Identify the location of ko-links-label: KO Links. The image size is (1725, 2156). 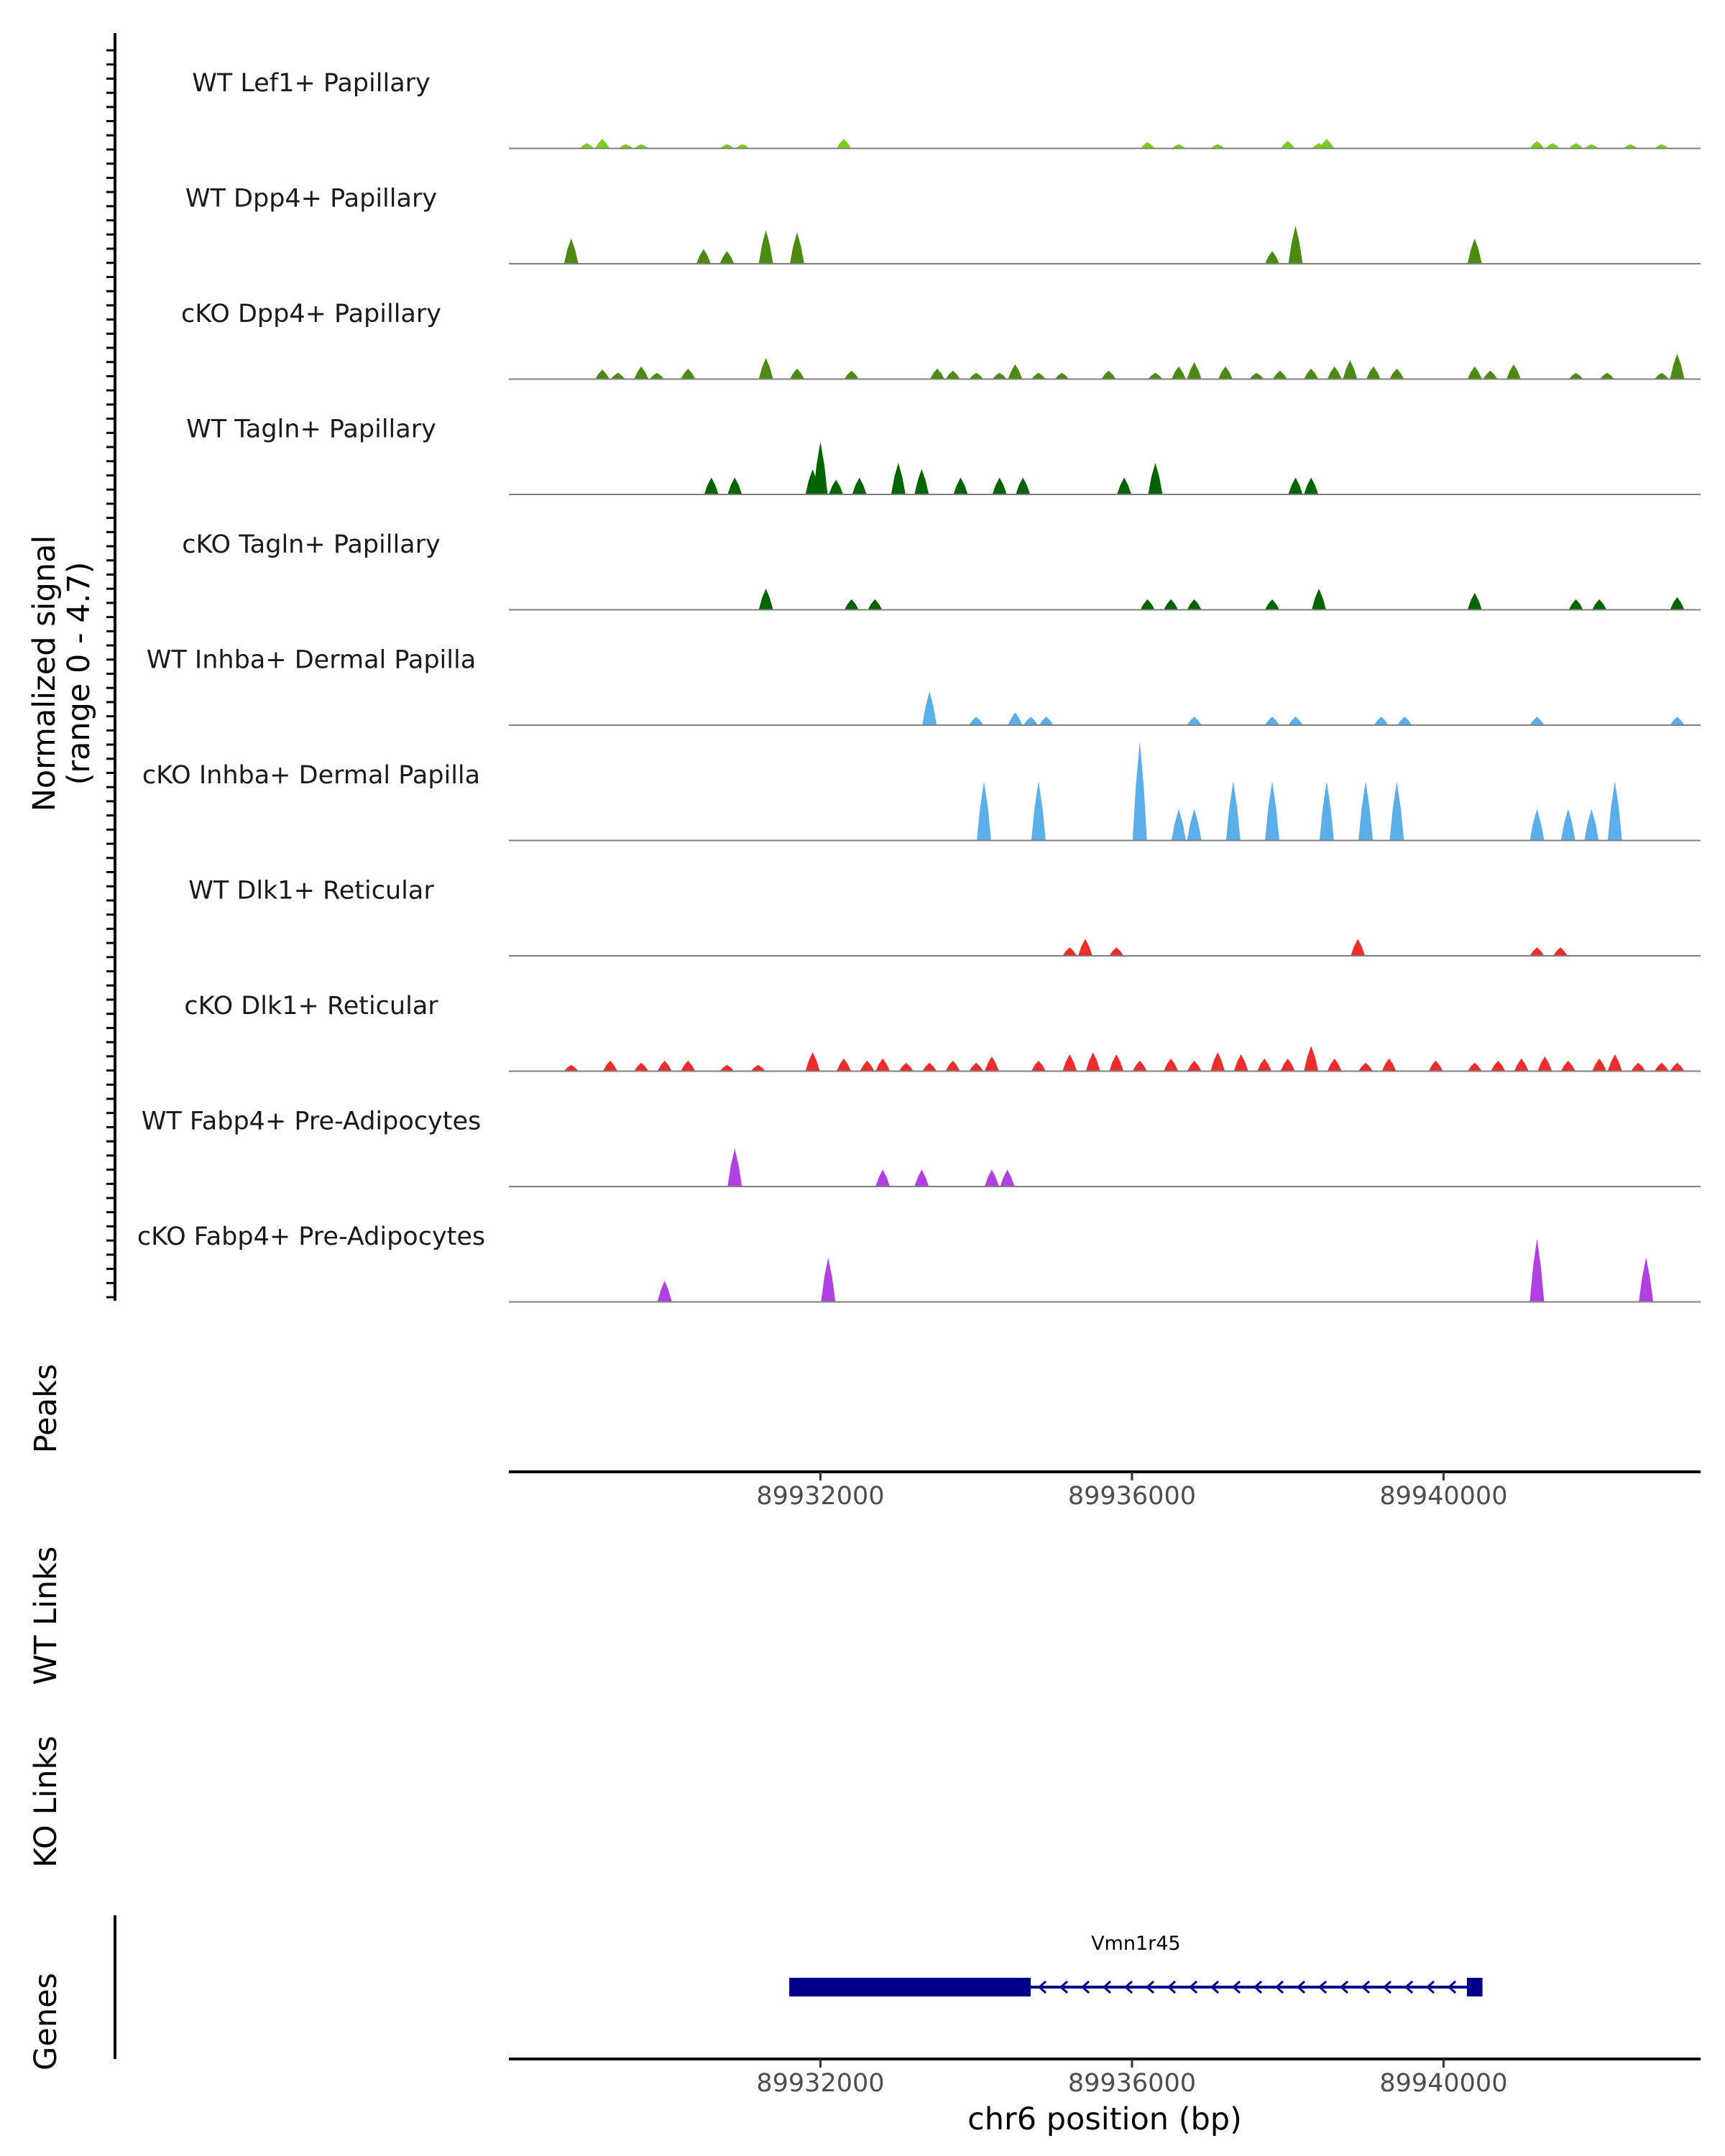
(46, 1802).